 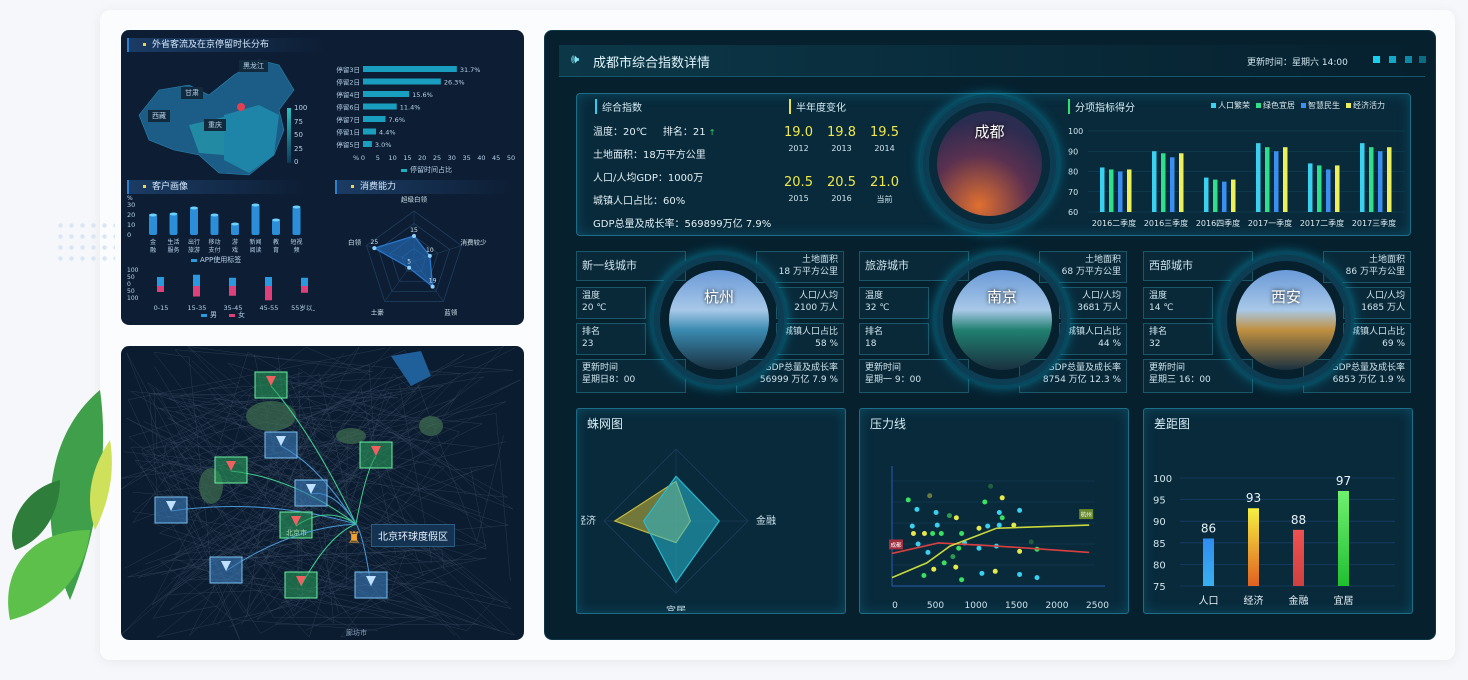 I want to click on beijing-route-map, so click(x=322, y=493).